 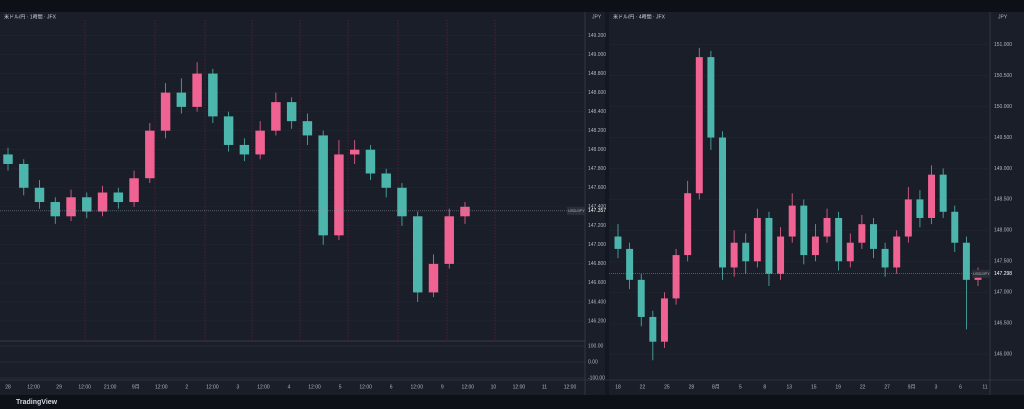 I want to click on top-bar, so click(x=512, y=6).